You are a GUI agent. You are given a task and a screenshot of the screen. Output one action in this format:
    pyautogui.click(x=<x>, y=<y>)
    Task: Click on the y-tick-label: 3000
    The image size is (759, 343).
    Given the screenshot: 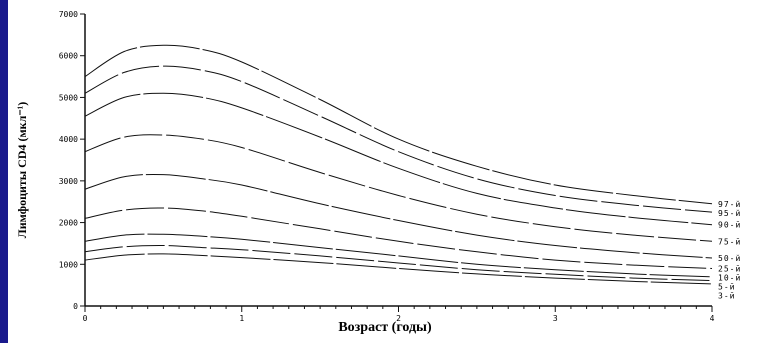 What is the action you would take?
    pyautogui.click(x=68, y=181)
    